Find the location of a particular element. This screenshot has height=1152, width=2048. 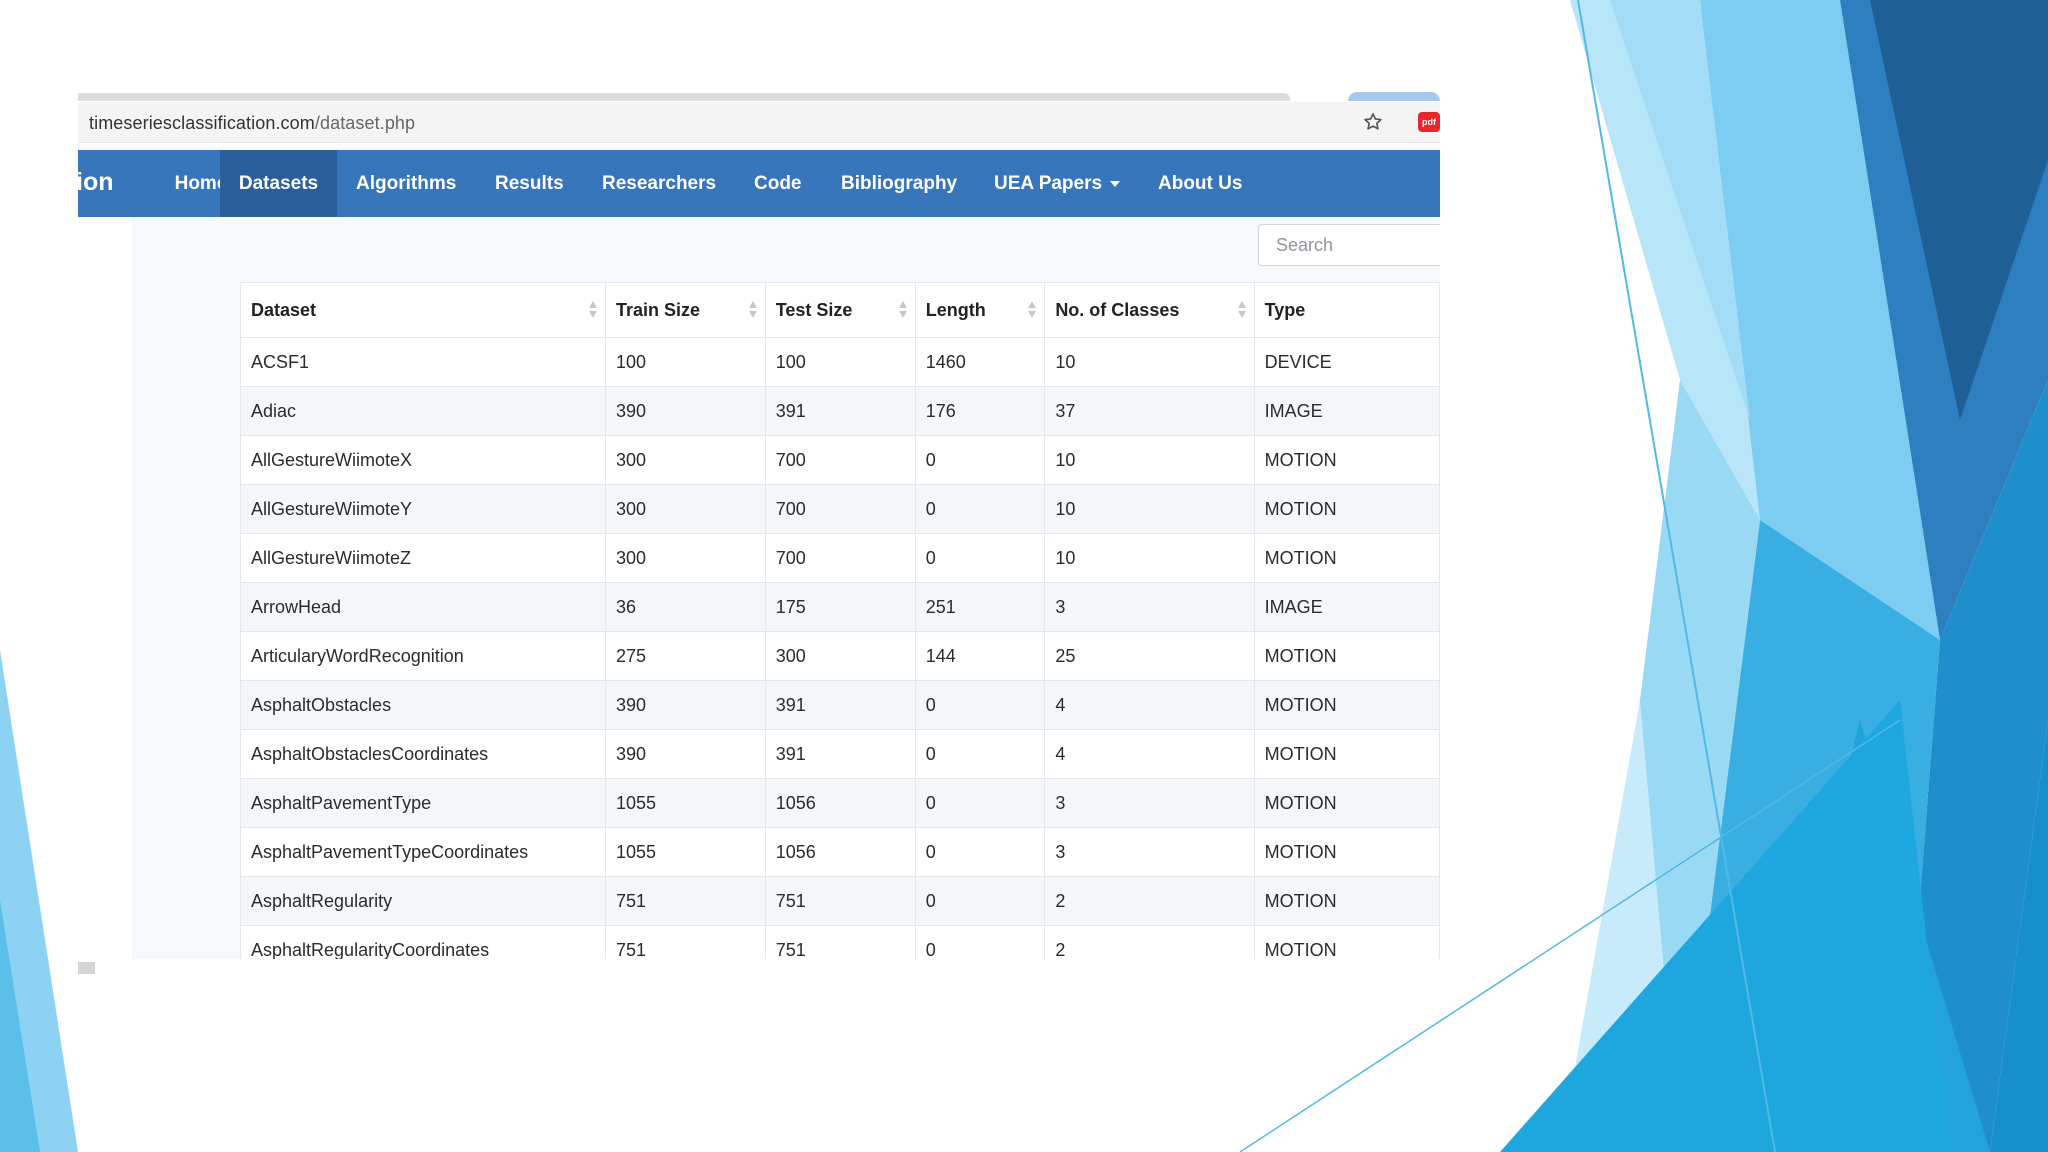

table-cell: AllGestureWiimoteZ is located at coordinates (423, 558).